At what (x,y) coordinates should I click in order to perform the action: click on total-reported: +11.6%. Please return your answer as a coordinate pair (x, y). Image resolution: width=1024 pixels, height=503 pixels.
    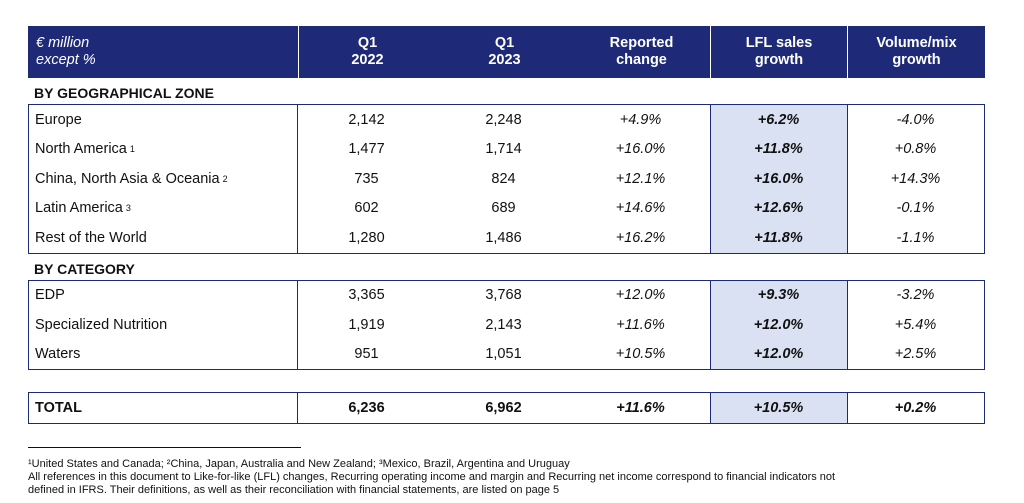
    Looking at the image, I should click on (640, 407).